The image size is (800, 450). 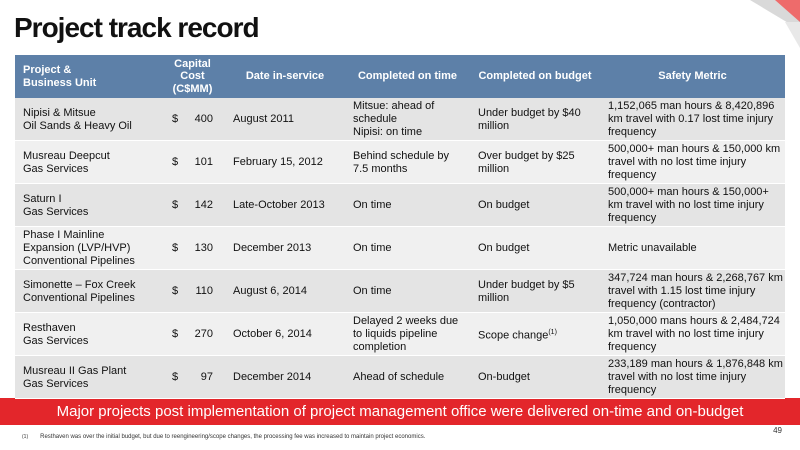 What do you see at coordinates (25, 437) in the screenshot?
I see `footnote-marker: (1)` at bounding box center [25, 437].